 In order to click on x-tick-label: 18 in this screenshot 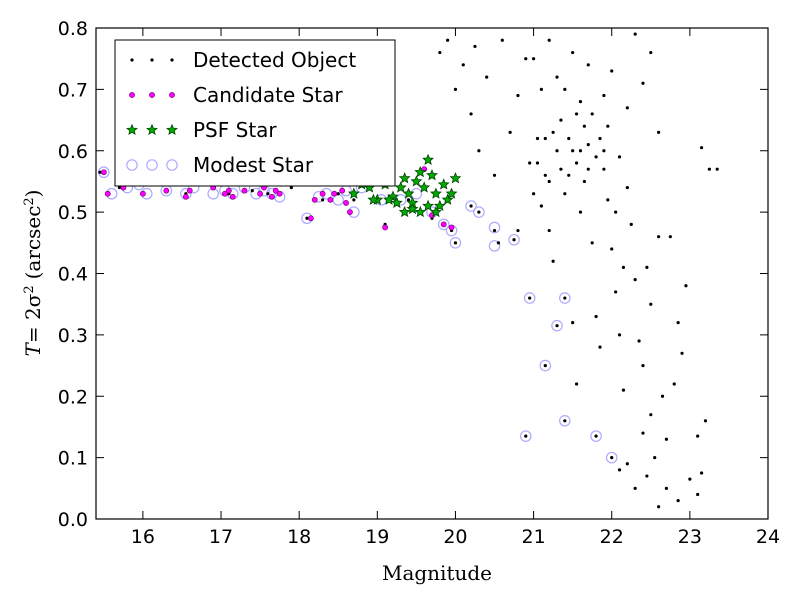, I will do `click(299, 537)`.